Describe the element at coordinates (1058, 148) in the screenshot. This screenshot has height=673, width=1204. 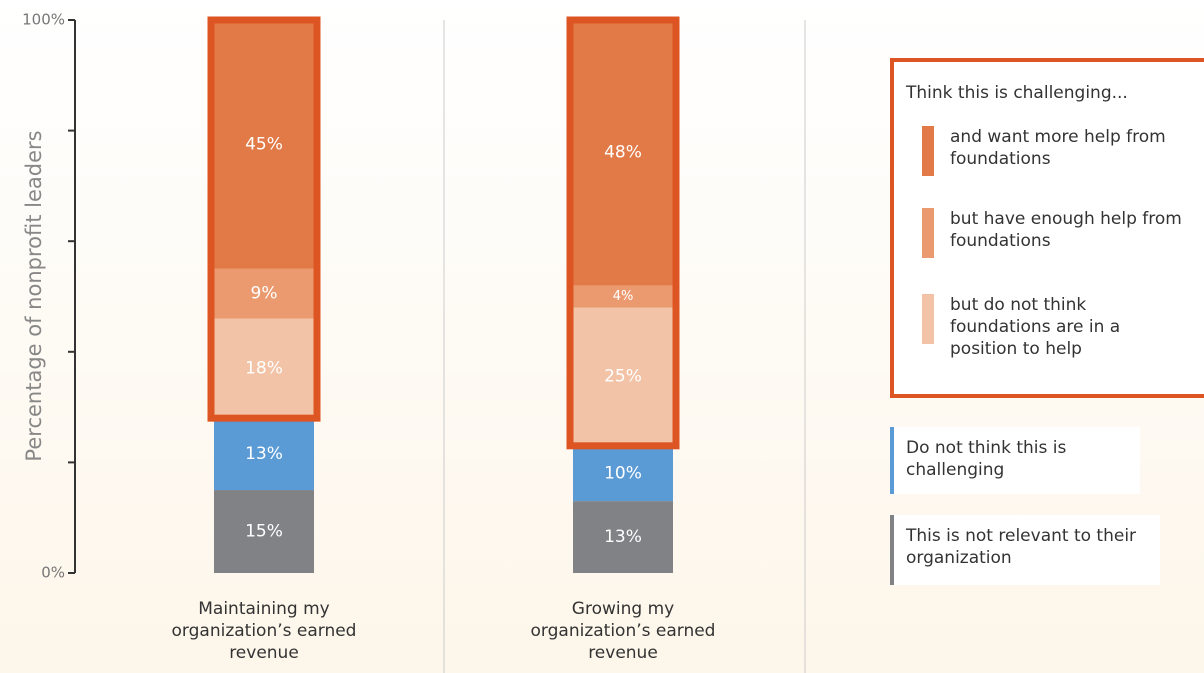
I see `legend-label: and want more help from foundations` at that location.